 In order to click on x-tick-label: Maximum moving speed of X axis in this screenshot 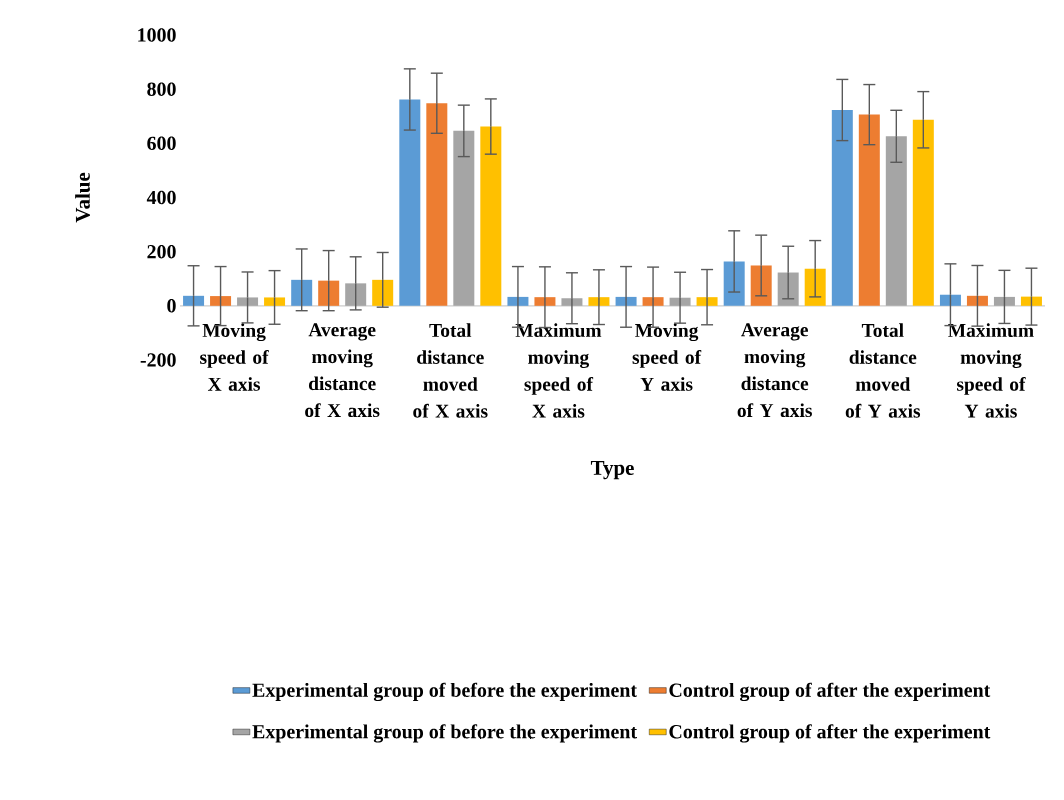, I will do `click(558, 370)`.